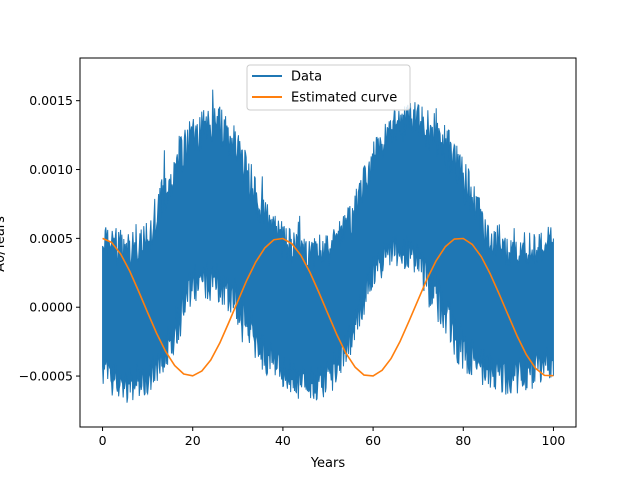  I want to click on legend-box, so click(328, 87).